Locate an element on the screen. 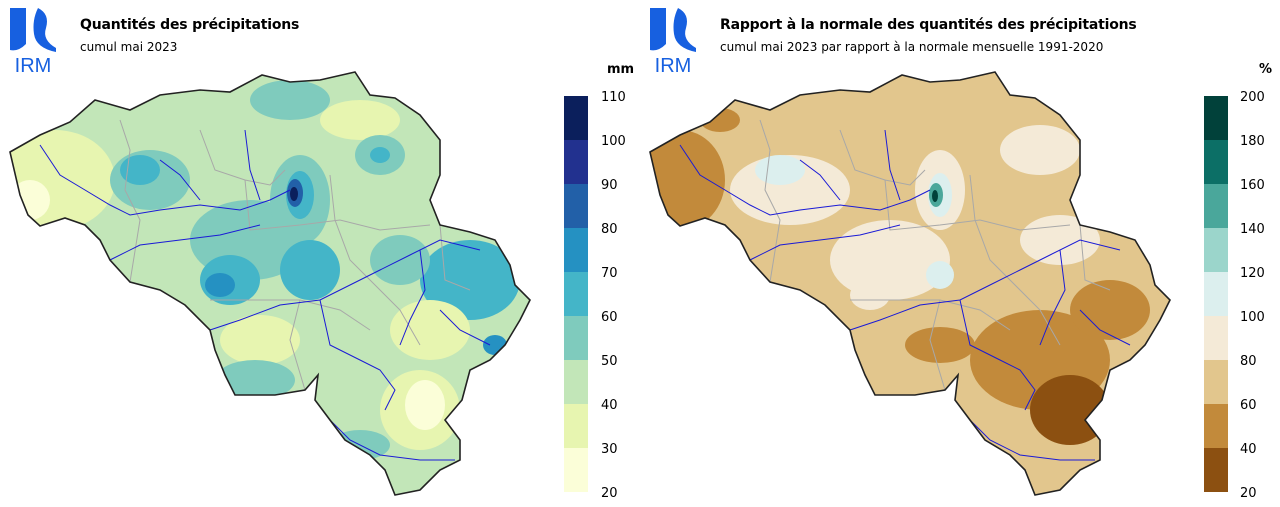 The width and height of the screenshot is (1280, 507). legend-tick: 180 is located at coordinates (1252, 141).